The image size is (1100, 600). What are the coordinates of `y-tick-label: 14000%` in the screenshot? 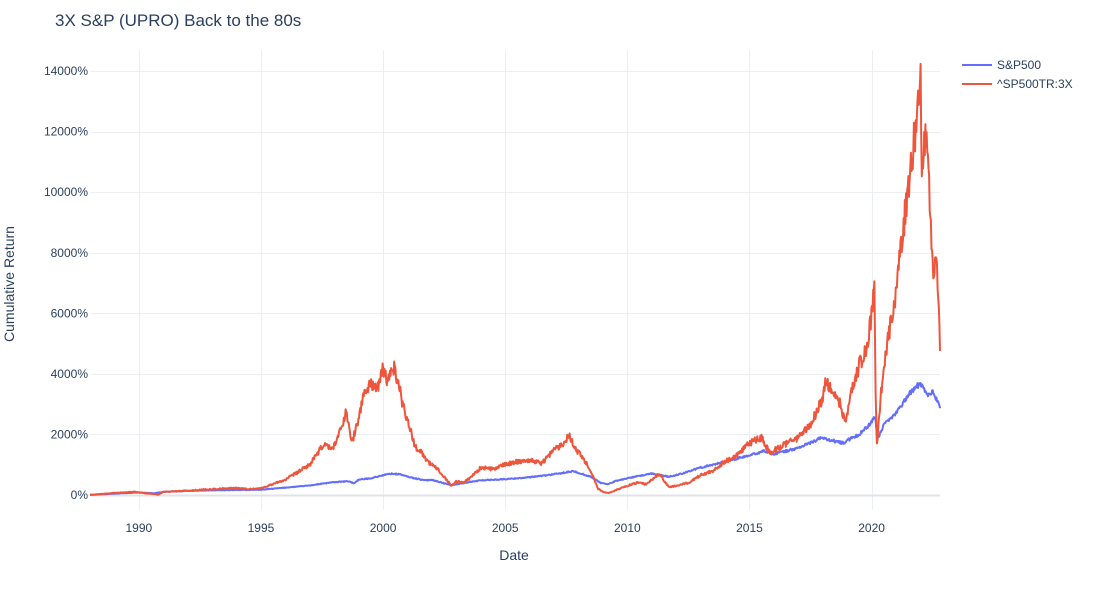 It's located at (66, 71).